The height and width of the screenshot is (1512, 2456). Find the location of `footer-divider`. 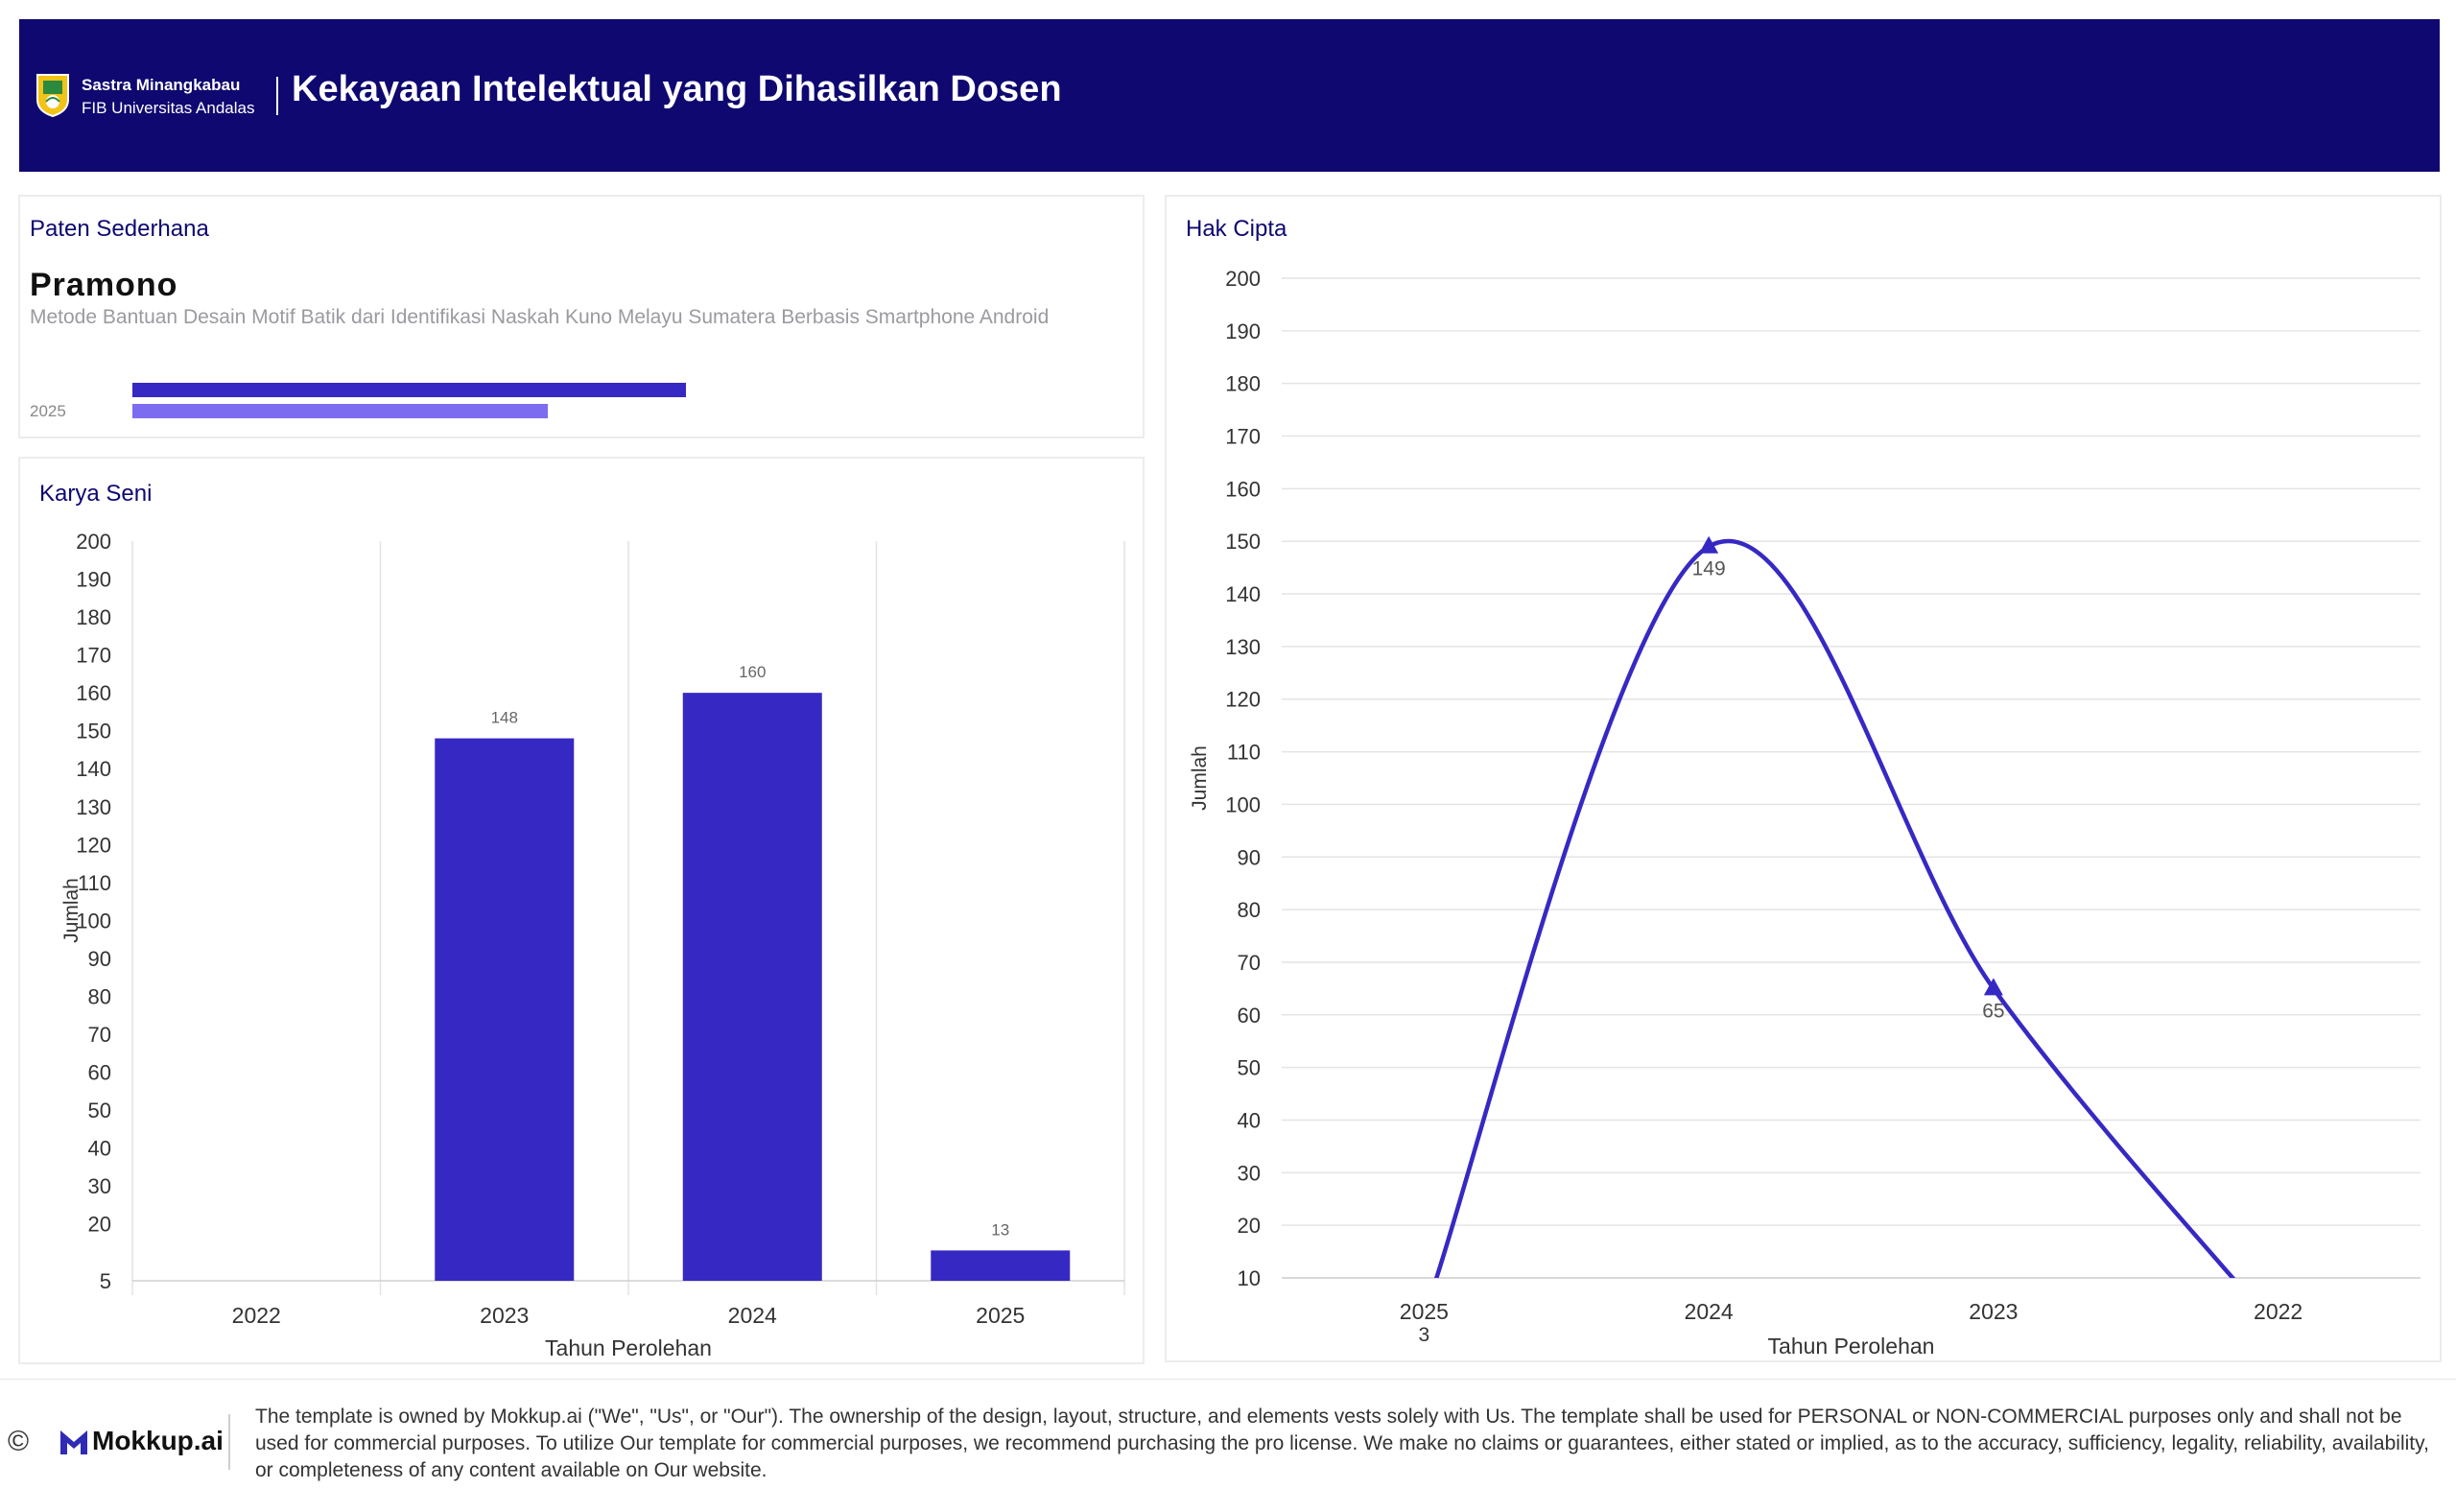

footer-divider is located at coordinates (229, 1442).